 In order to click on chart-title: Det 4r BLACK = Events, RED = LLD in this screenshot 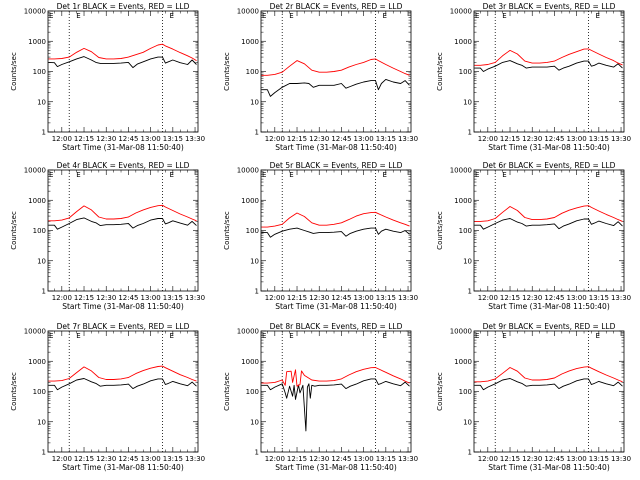, I will do `click(123, 165)`.